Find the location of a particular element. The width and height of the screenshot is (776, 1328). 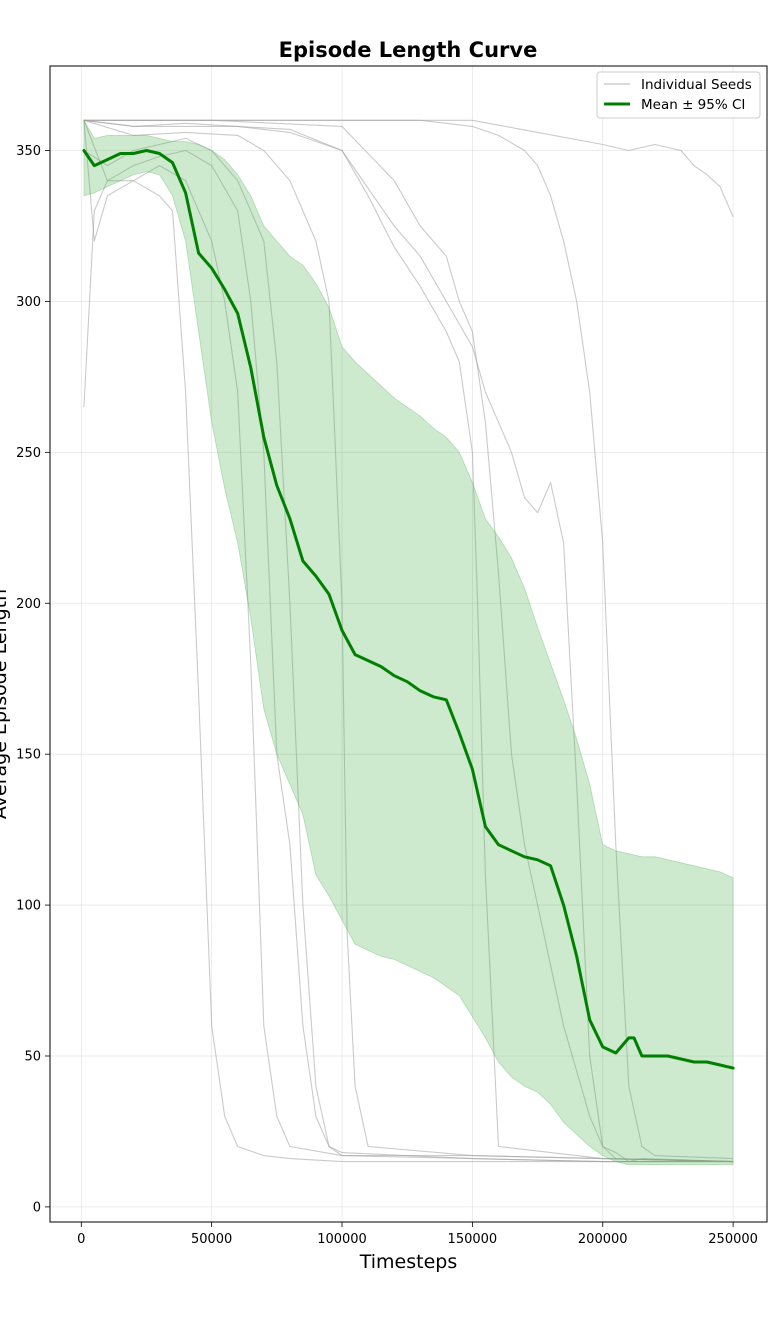

y-tick-label: 150 is located at coordinates (28, 755).